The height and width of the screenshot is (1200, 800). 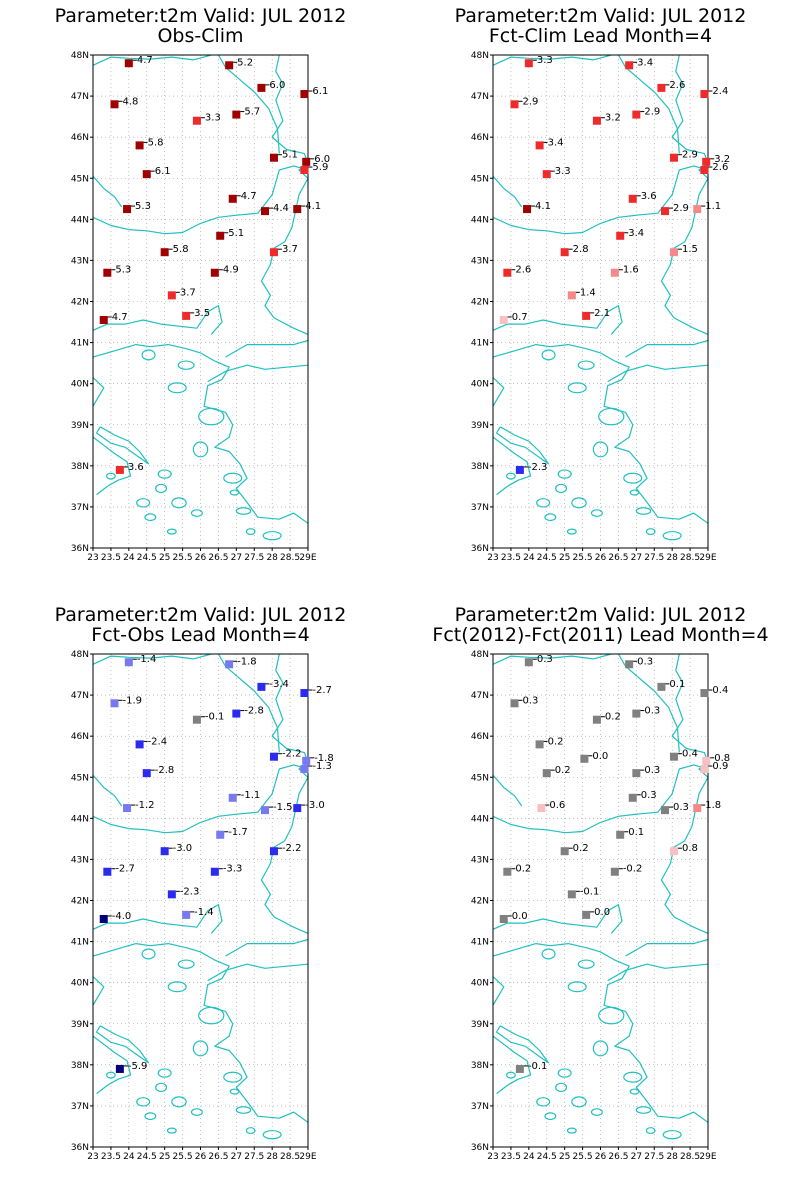 I want to click on x-tick-label: 23.5, so click(x=511, y=1157).